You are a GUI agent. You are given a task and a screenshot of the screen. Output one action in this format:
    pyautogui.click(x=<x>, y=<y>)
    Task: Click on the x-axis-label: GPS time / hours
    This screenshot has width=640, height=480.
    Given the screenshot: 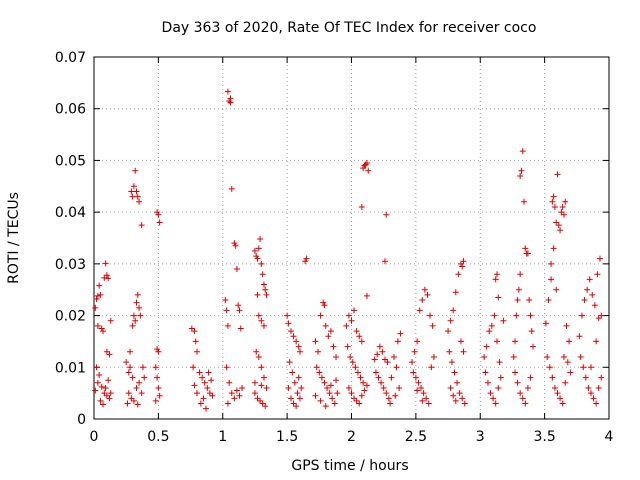 What is the action you would take?
    pyautogui.click(x=349, y=466)
    